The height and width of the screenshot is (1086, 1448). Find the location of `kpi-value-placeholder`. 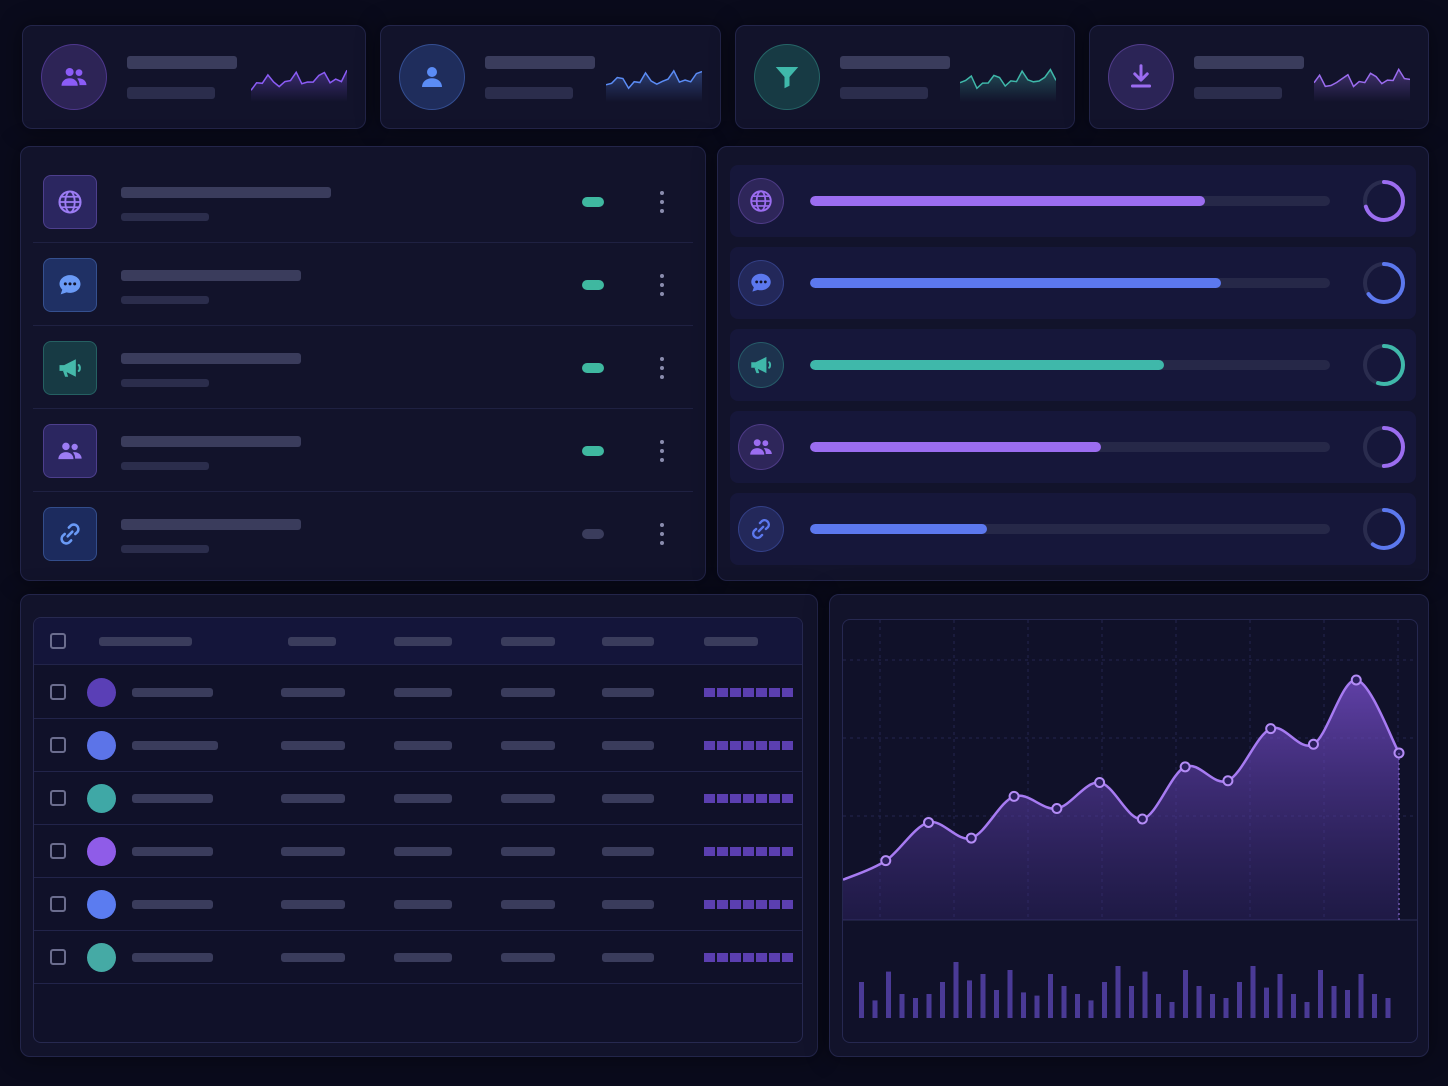

kpi-value-placeholder is located at coordinates (1238, 93).